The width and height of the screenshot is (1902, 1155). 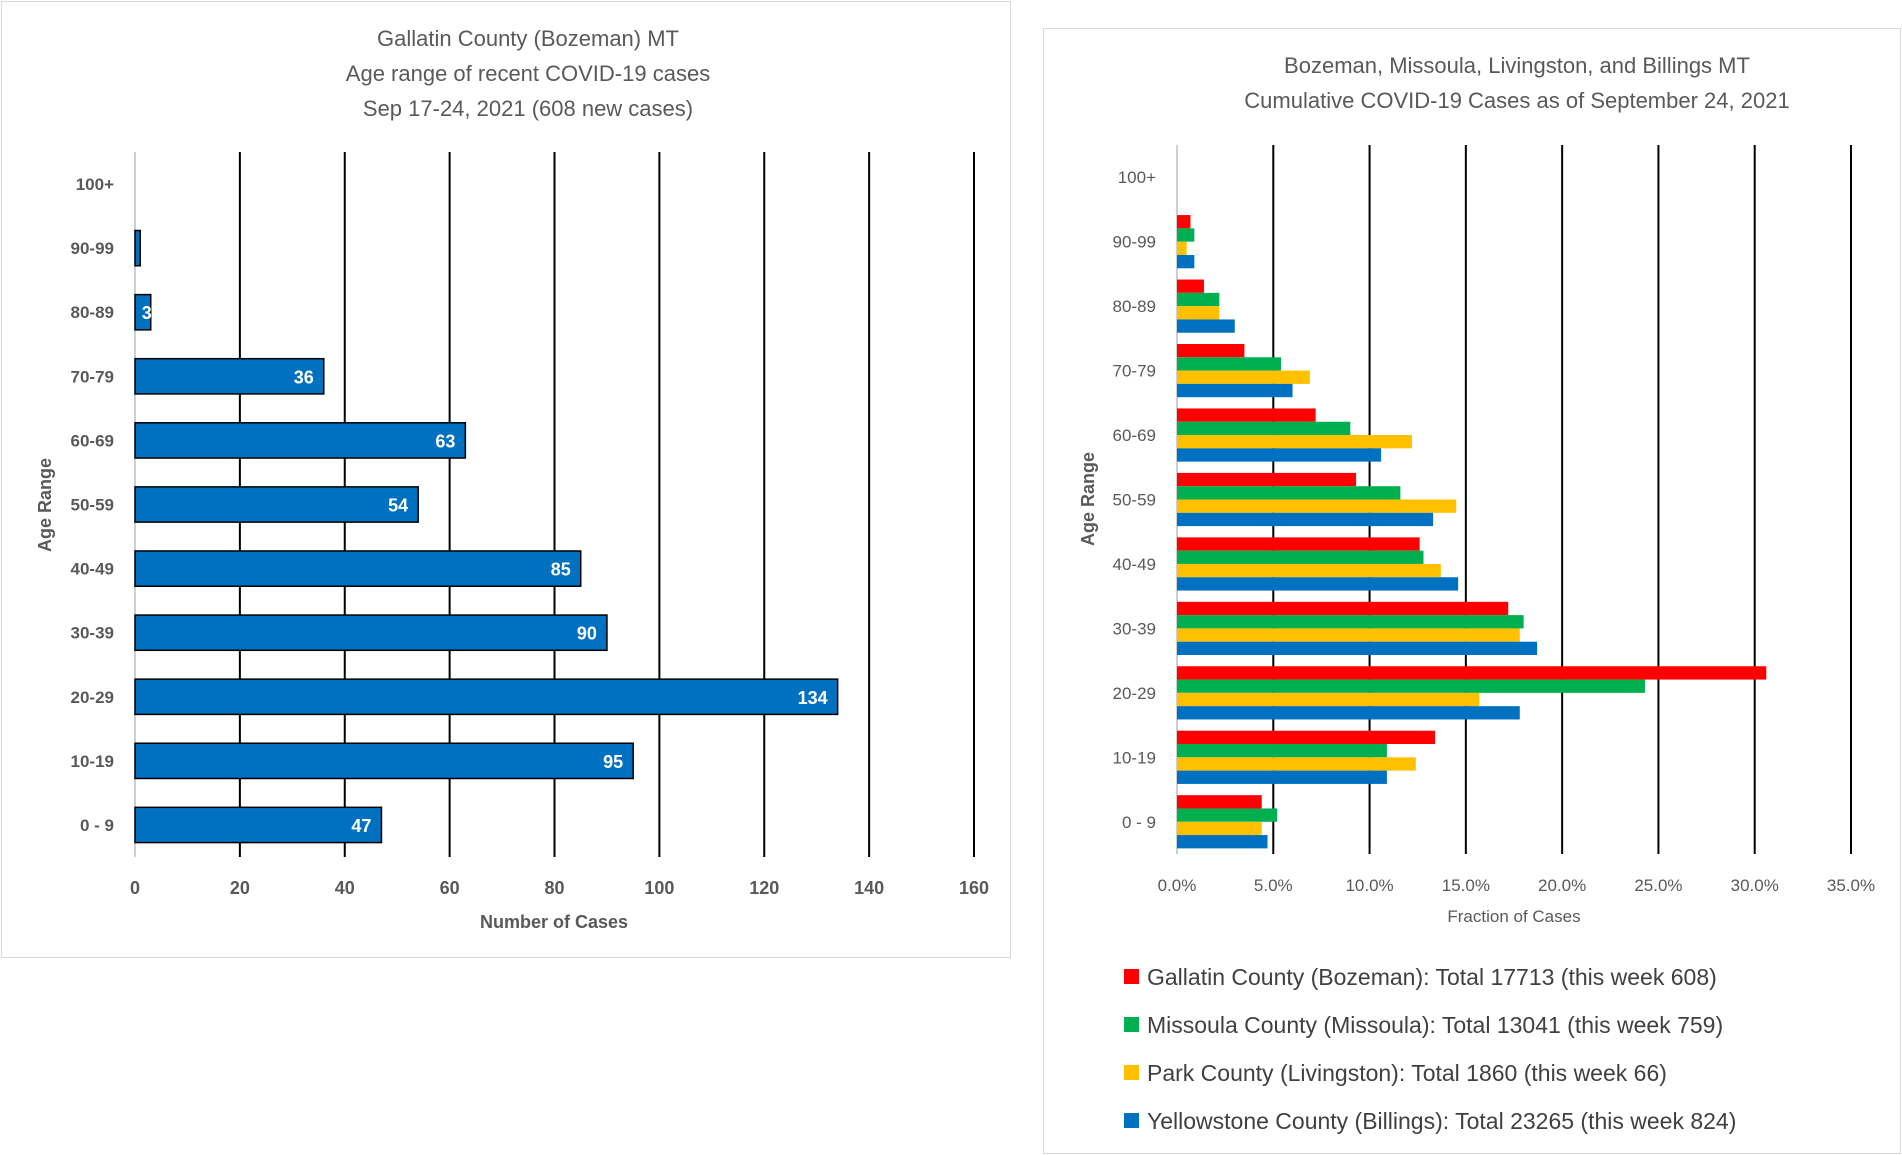 I want to click on x-tick-label: 40, so click(x=345, y=888).